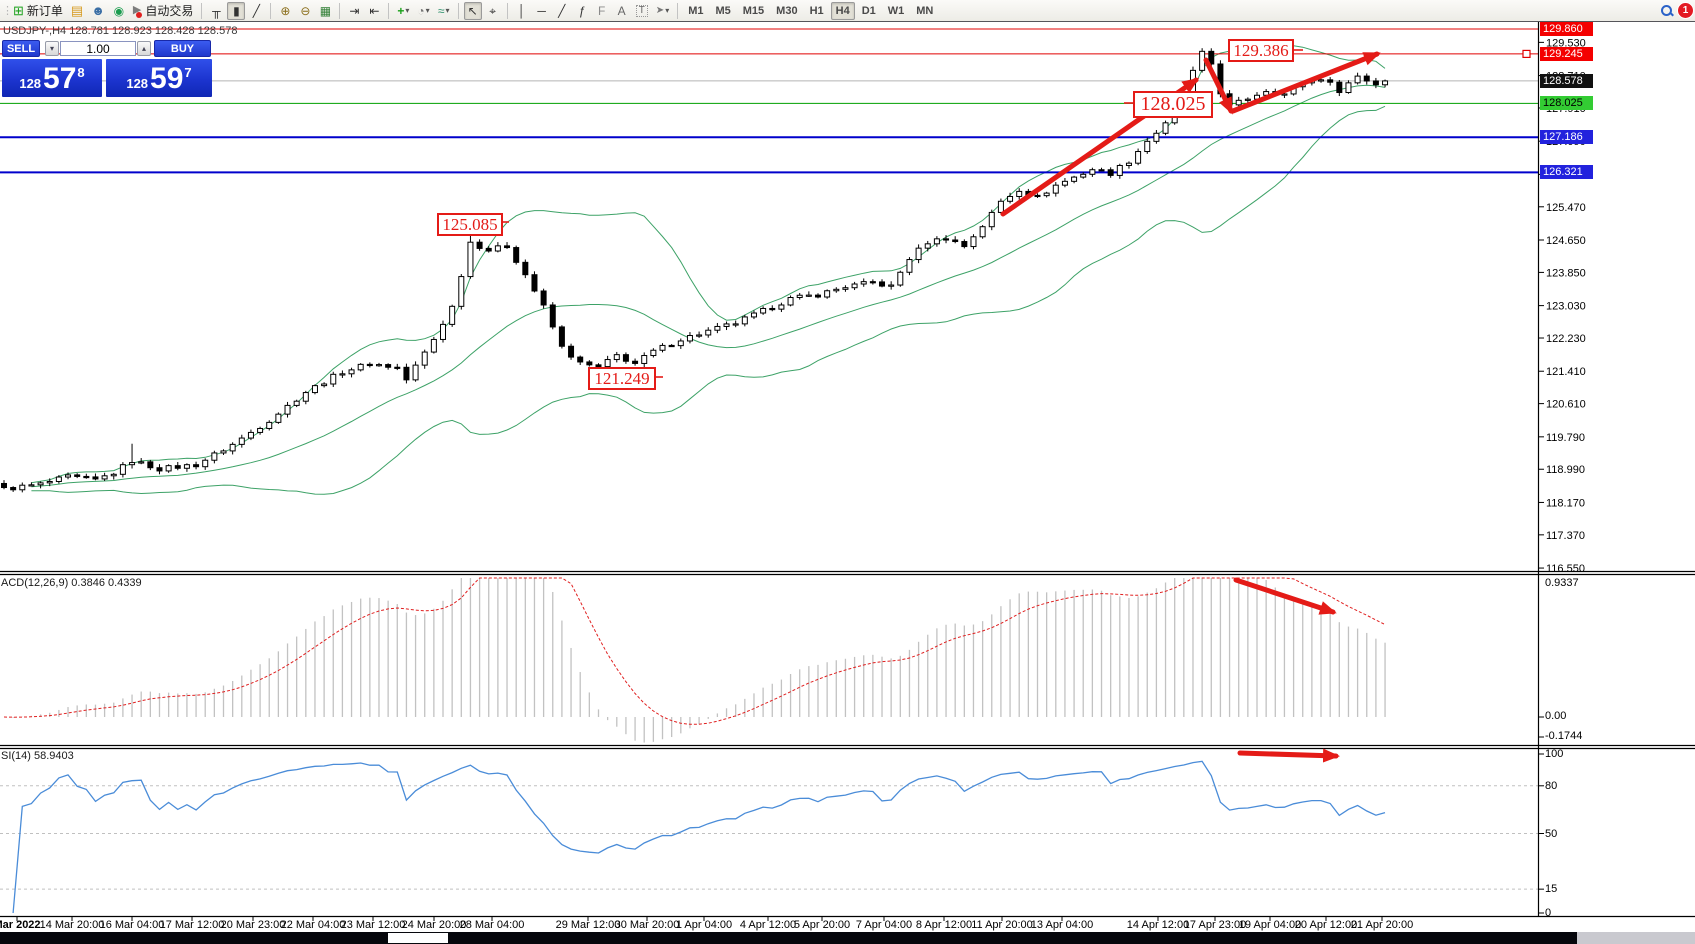  I want to click on signals-button: ◉, so click(119, 11).